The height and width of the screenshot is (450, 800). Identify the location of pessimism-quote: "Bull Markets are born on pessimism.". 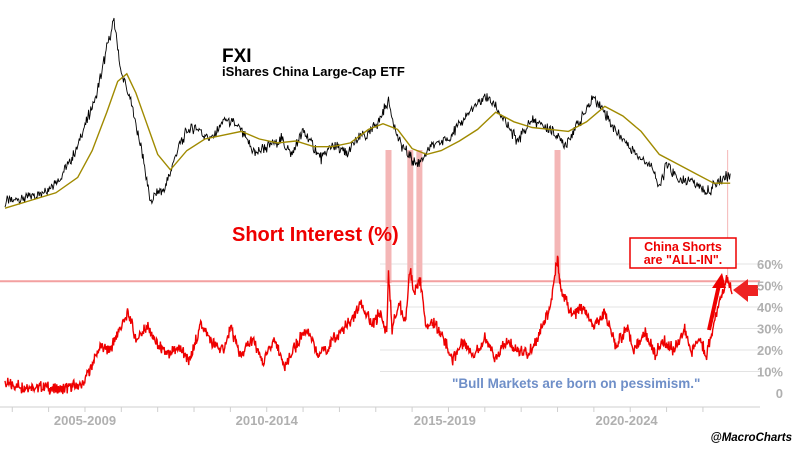
(576, 383).